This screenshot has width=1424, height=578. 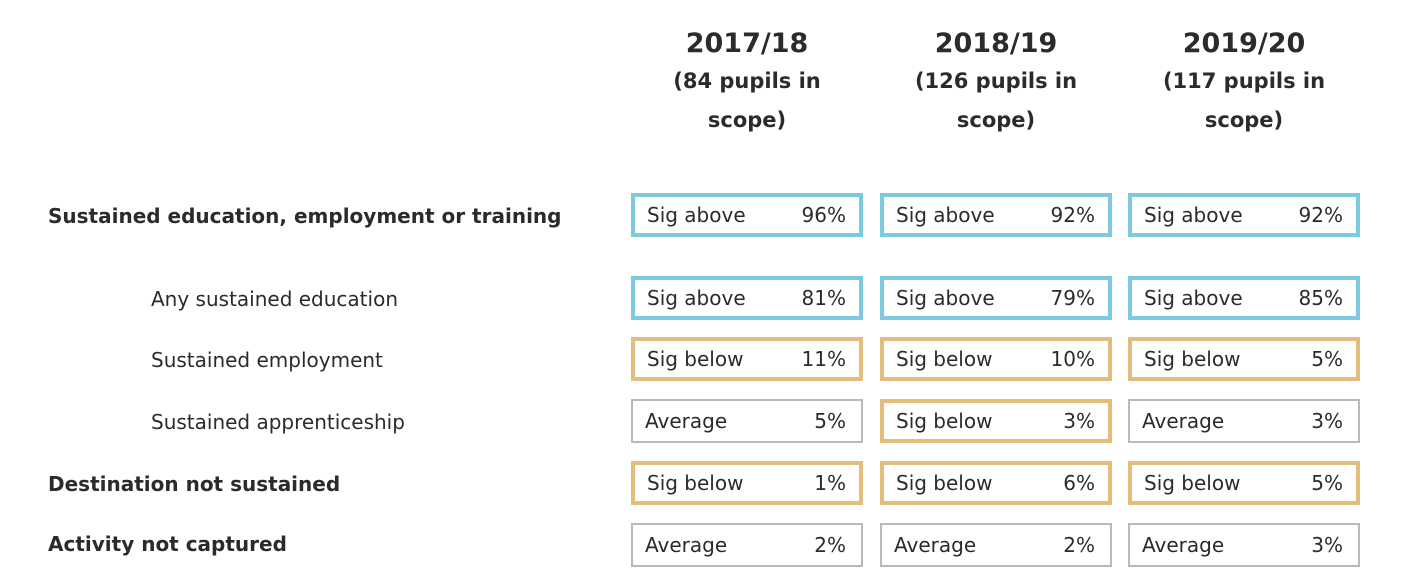 I want to click on result-cell: Sig above 81%, so click(x=747, y=298).